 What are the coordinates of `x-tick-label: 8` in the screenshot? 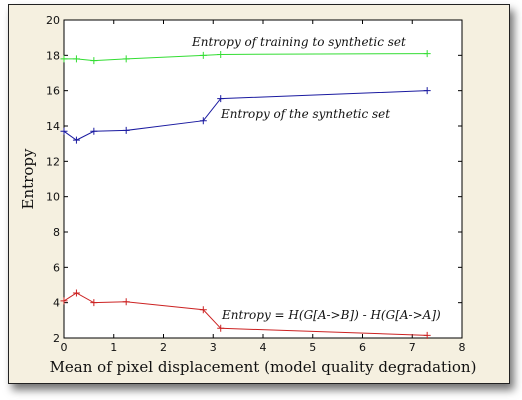 It's located at (462, 347).